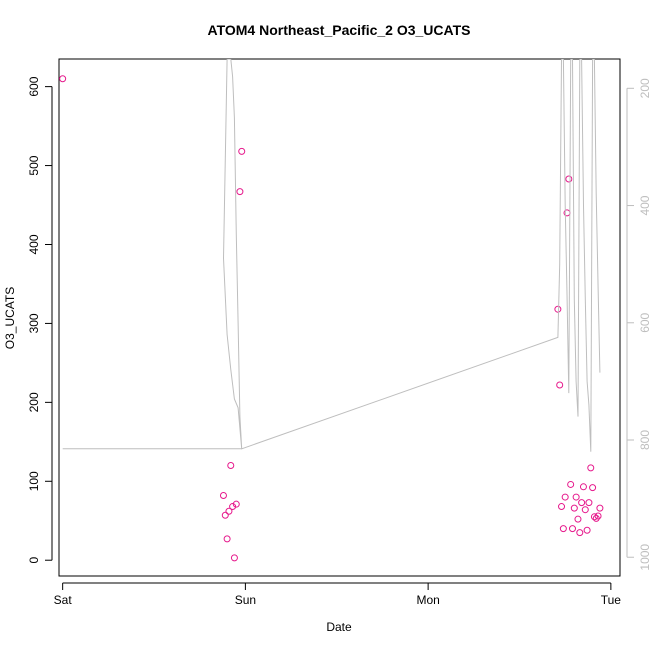  Describe the element at coordinates (338, 594) in the screenshot. I see `x-axis: Sat Sun Mon Tue` at that location.